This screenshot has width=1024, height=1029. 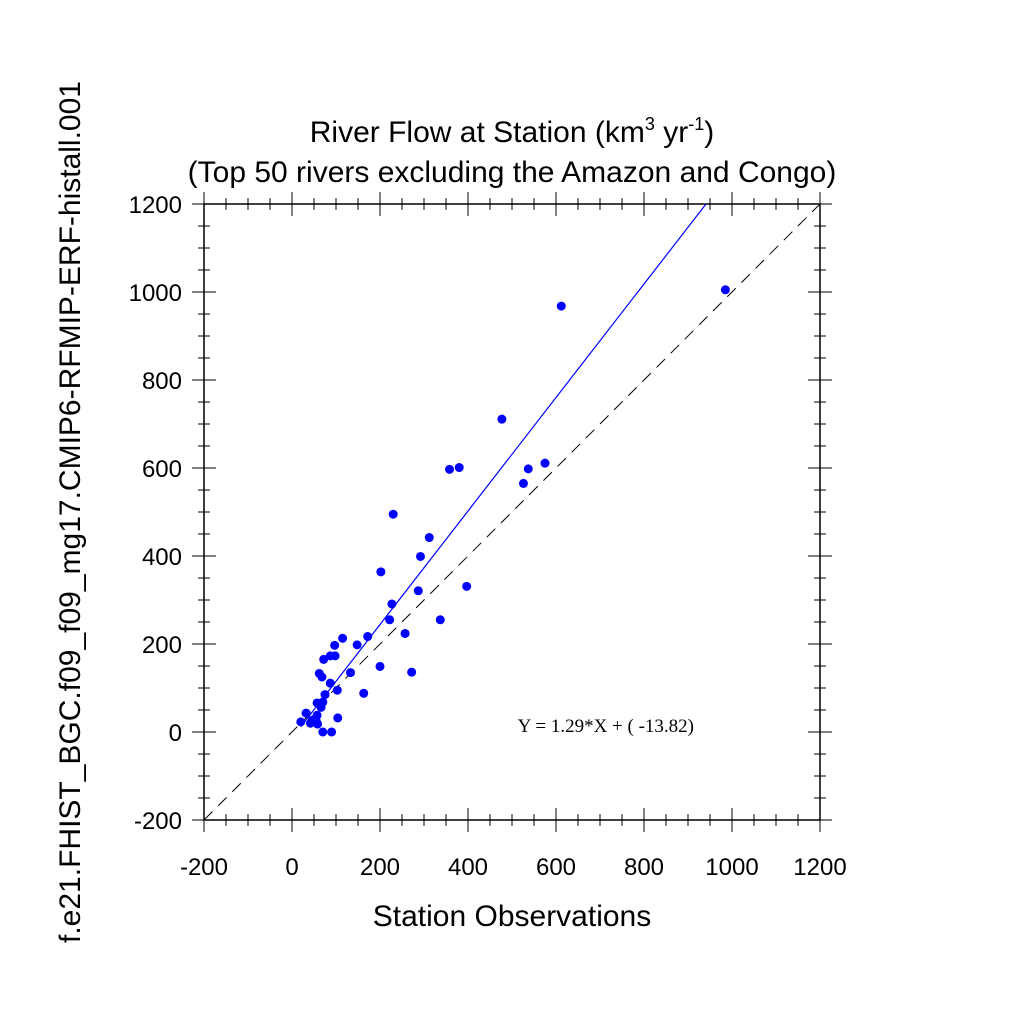 What do you see at coordinates (175, 733) in the screenshot?
I see `y-tick-label: 0` at bounding box center [175, 733].